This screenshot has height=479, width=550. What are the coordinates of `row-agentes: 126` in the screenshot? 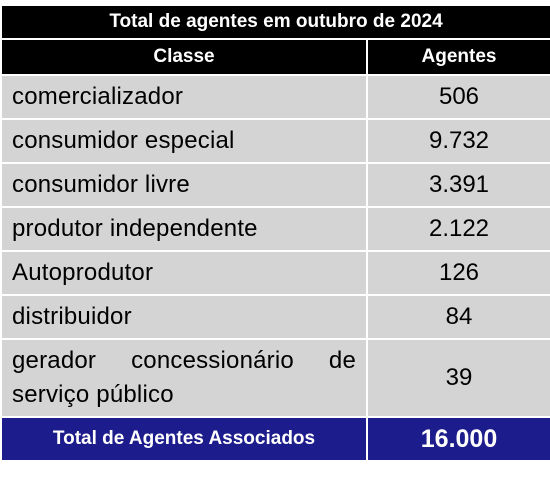 It's located at (458, 273).